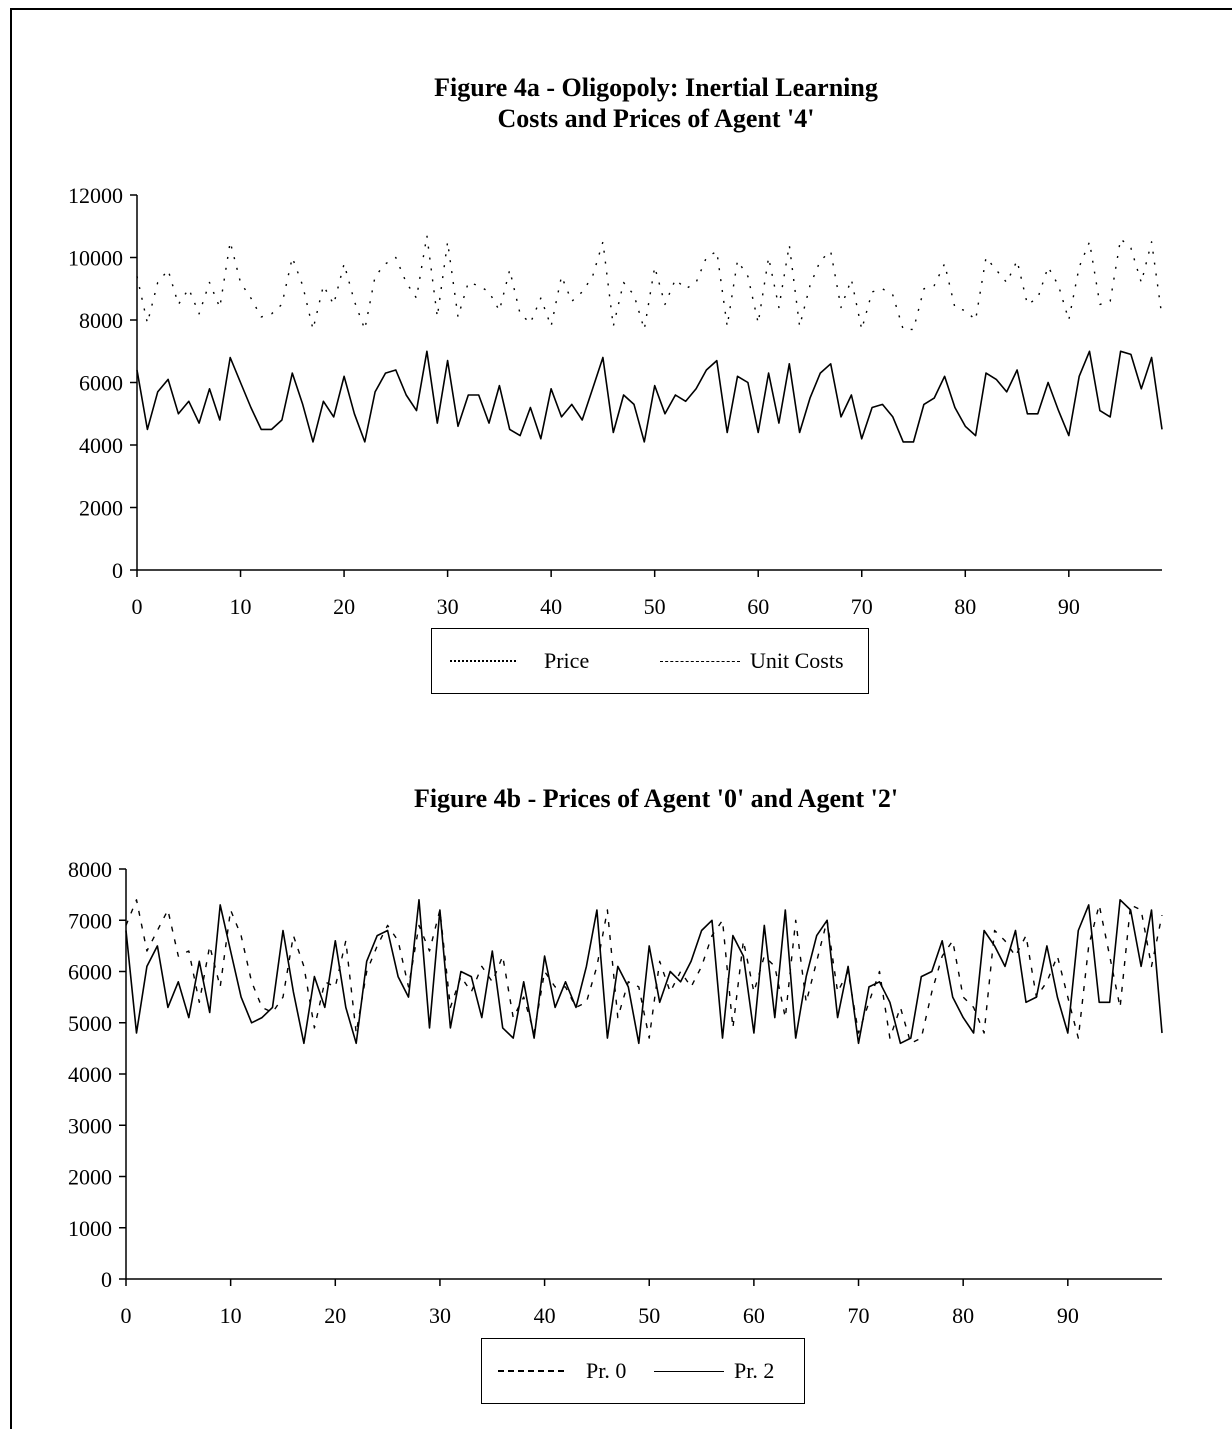  What do you see at coordinates (11, 718) in the screenshot?
I see `page-border-left` at bounding box center [11, 718].